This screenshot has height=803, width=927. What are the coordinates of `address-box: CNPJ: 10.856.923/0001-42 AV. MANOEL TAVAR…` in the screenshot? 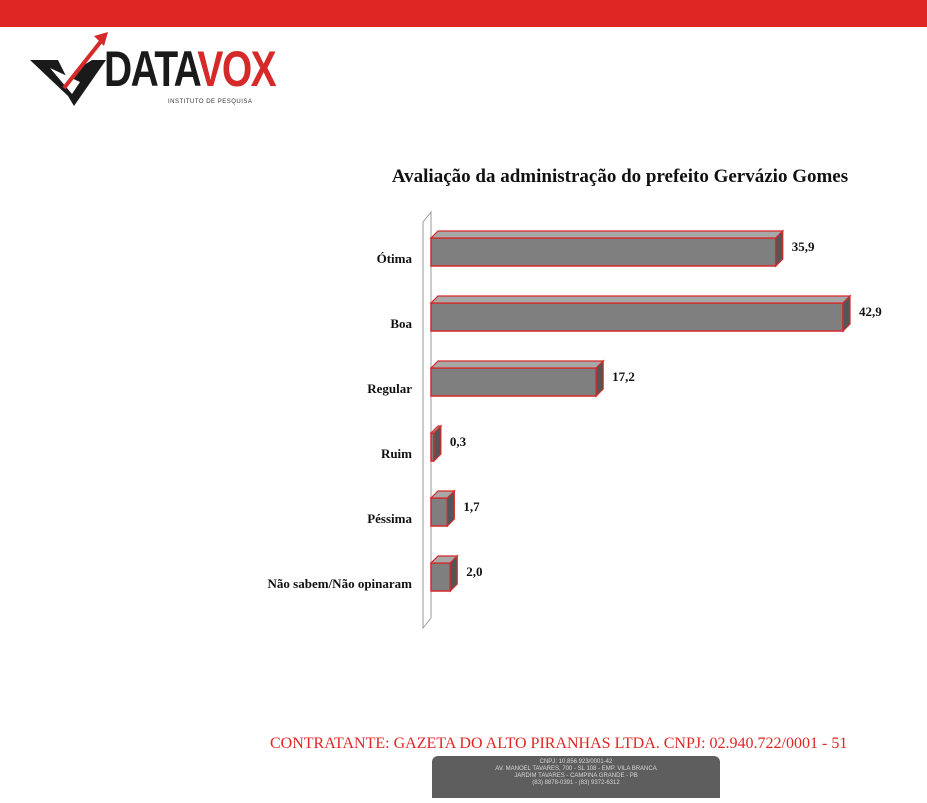 It's located at (576, 777).